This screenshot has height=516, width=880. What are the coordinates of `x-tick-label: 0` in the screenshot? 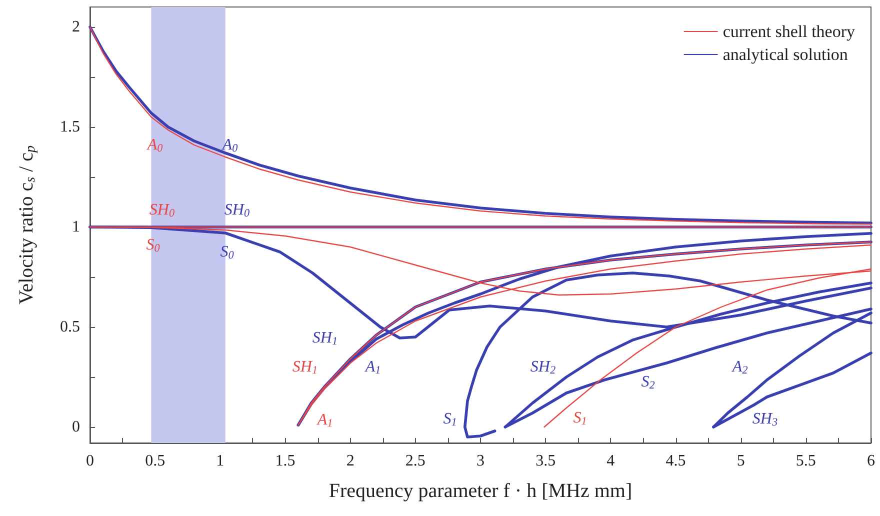 It's located at (90, 461).